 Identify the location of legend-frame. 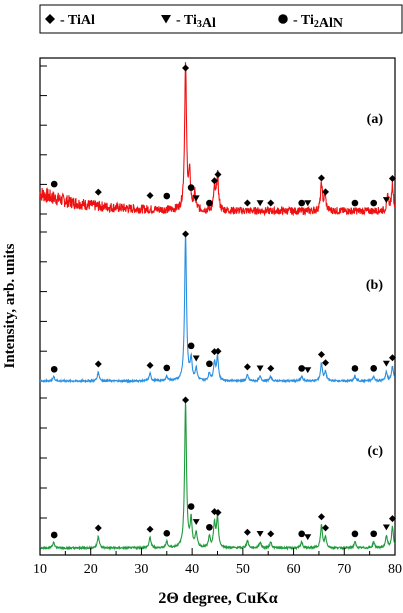
(221, 19).